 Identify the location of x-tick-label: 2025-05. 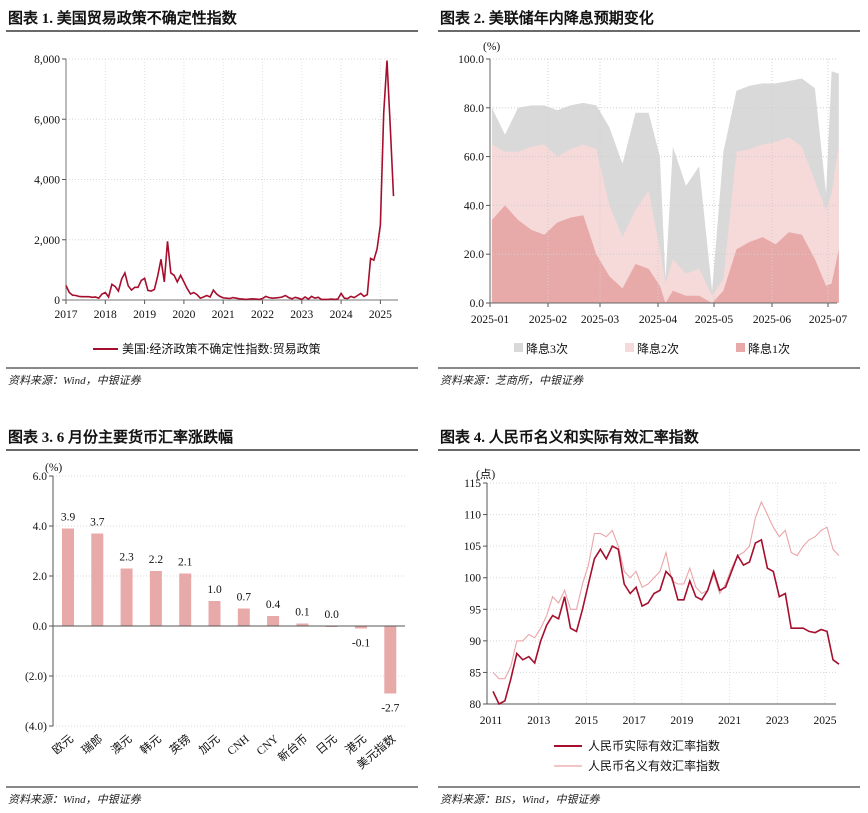
(714, 320).